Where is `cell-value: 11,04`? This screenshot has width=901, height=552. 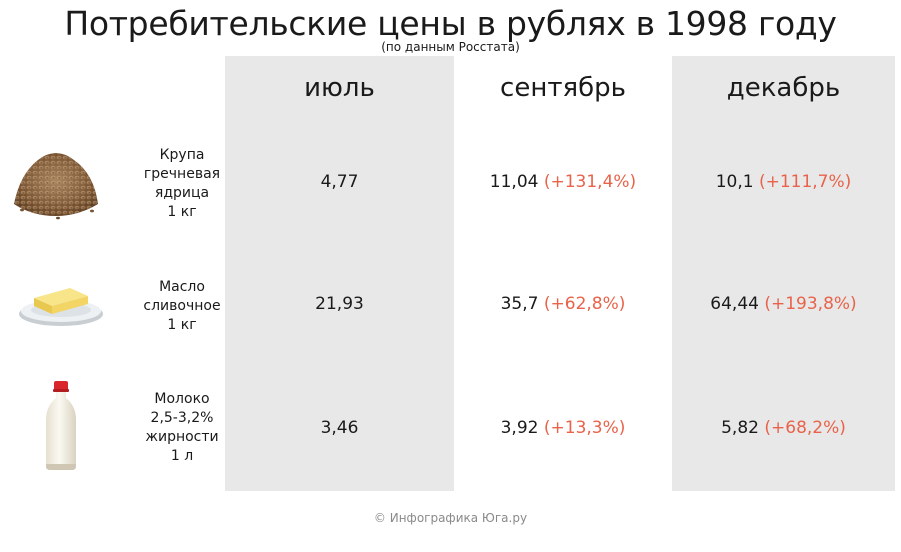
cell-value: 11,04 is located at coordinates (514, 182).